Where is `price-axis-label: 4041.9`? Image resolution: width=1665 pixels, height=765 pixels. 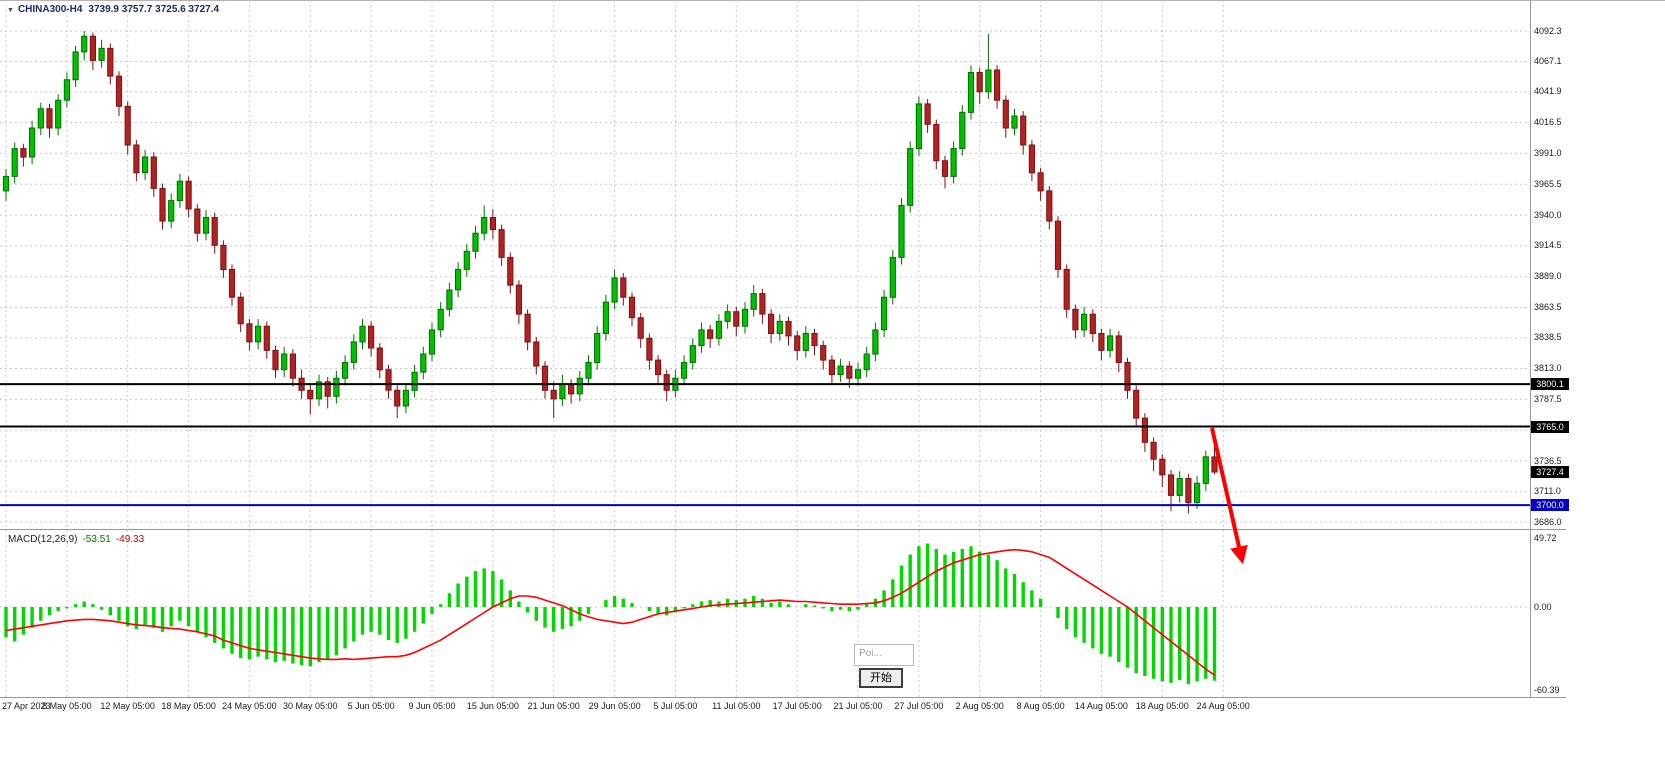 price-axis-label: 4041.9 is located at coordinates (1548, 91).